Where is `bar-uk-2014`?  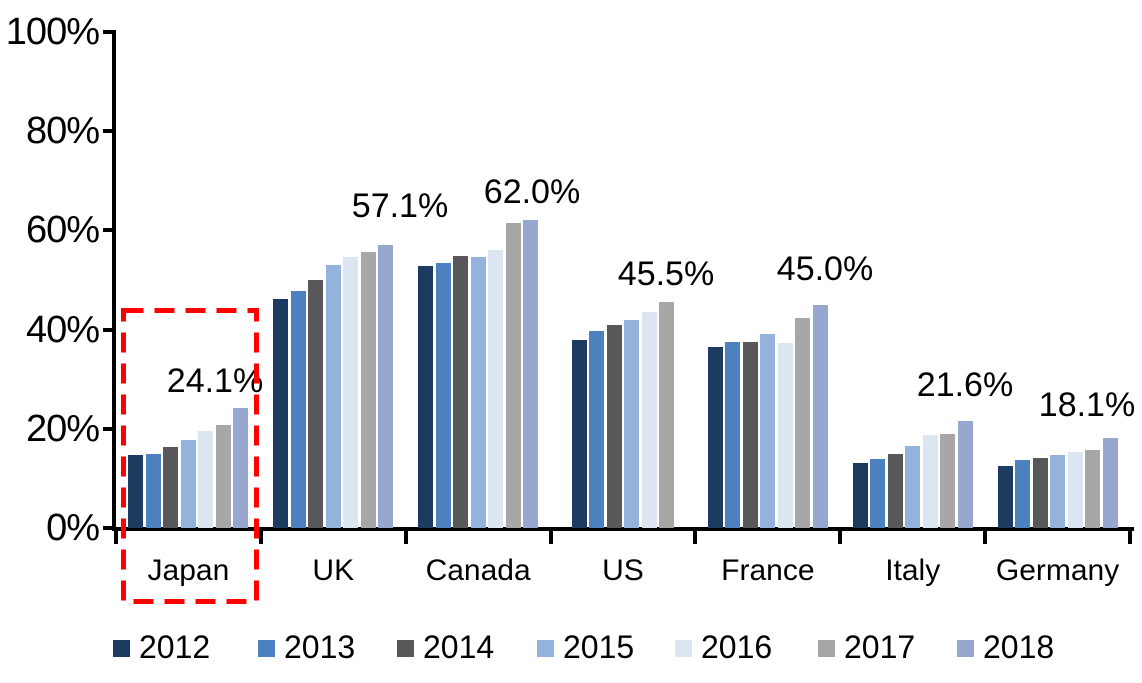
bar-uk-2014 is located at coordinates (316, 404).